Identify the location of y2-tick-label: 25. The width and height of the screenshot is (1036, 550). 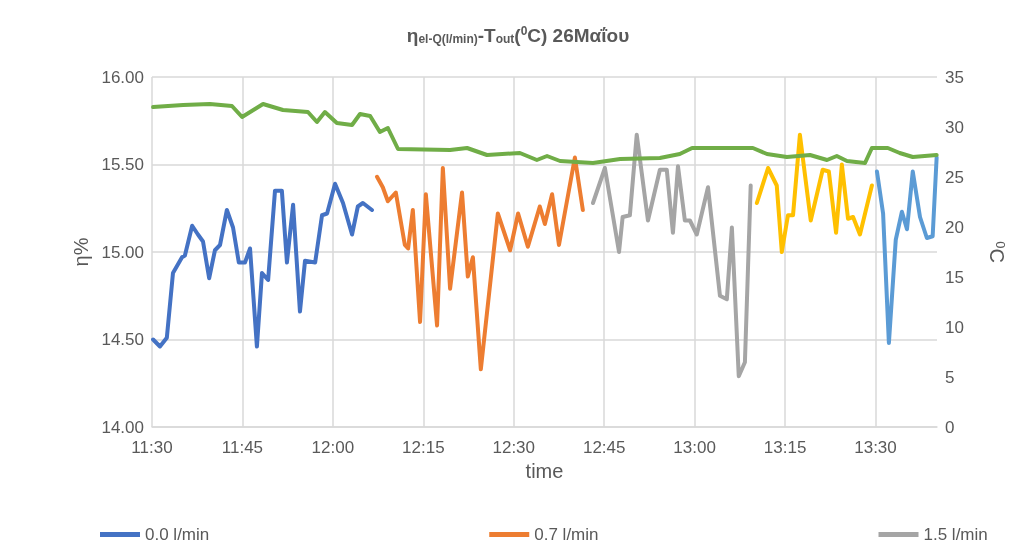
(954, 177).